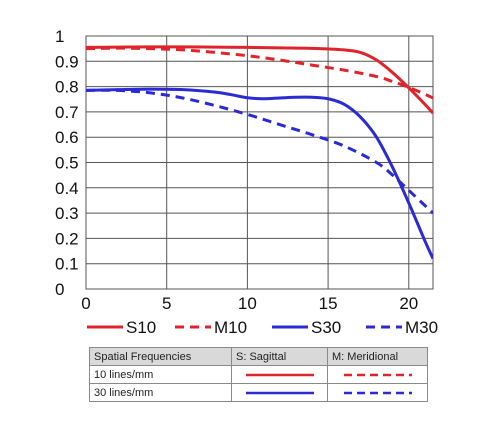 This screenshot has height=425, width=500. I want to click on legend-label-s10: S10, so click(141, 327).